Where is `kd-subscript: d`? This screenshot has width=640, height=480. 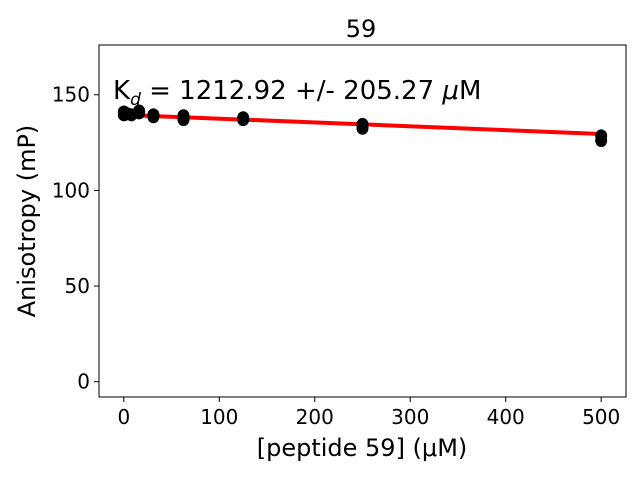
kd-subscript: d is located at coordinates (135, 100).